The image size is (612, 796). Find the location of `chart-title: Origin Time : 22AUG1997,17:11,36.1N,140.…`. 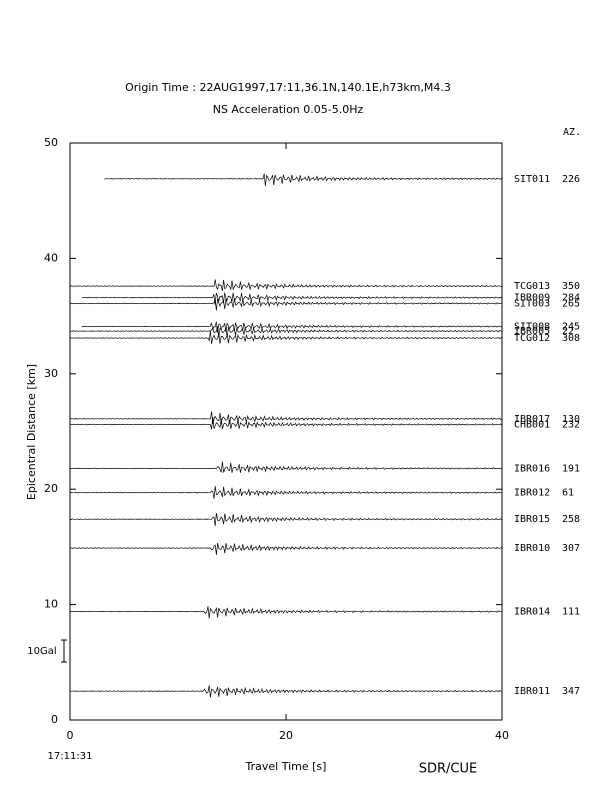

chart-title: Origin Time : 22AUG1997,17:11,36.1N,140.… is located at coordinates (288, 87).